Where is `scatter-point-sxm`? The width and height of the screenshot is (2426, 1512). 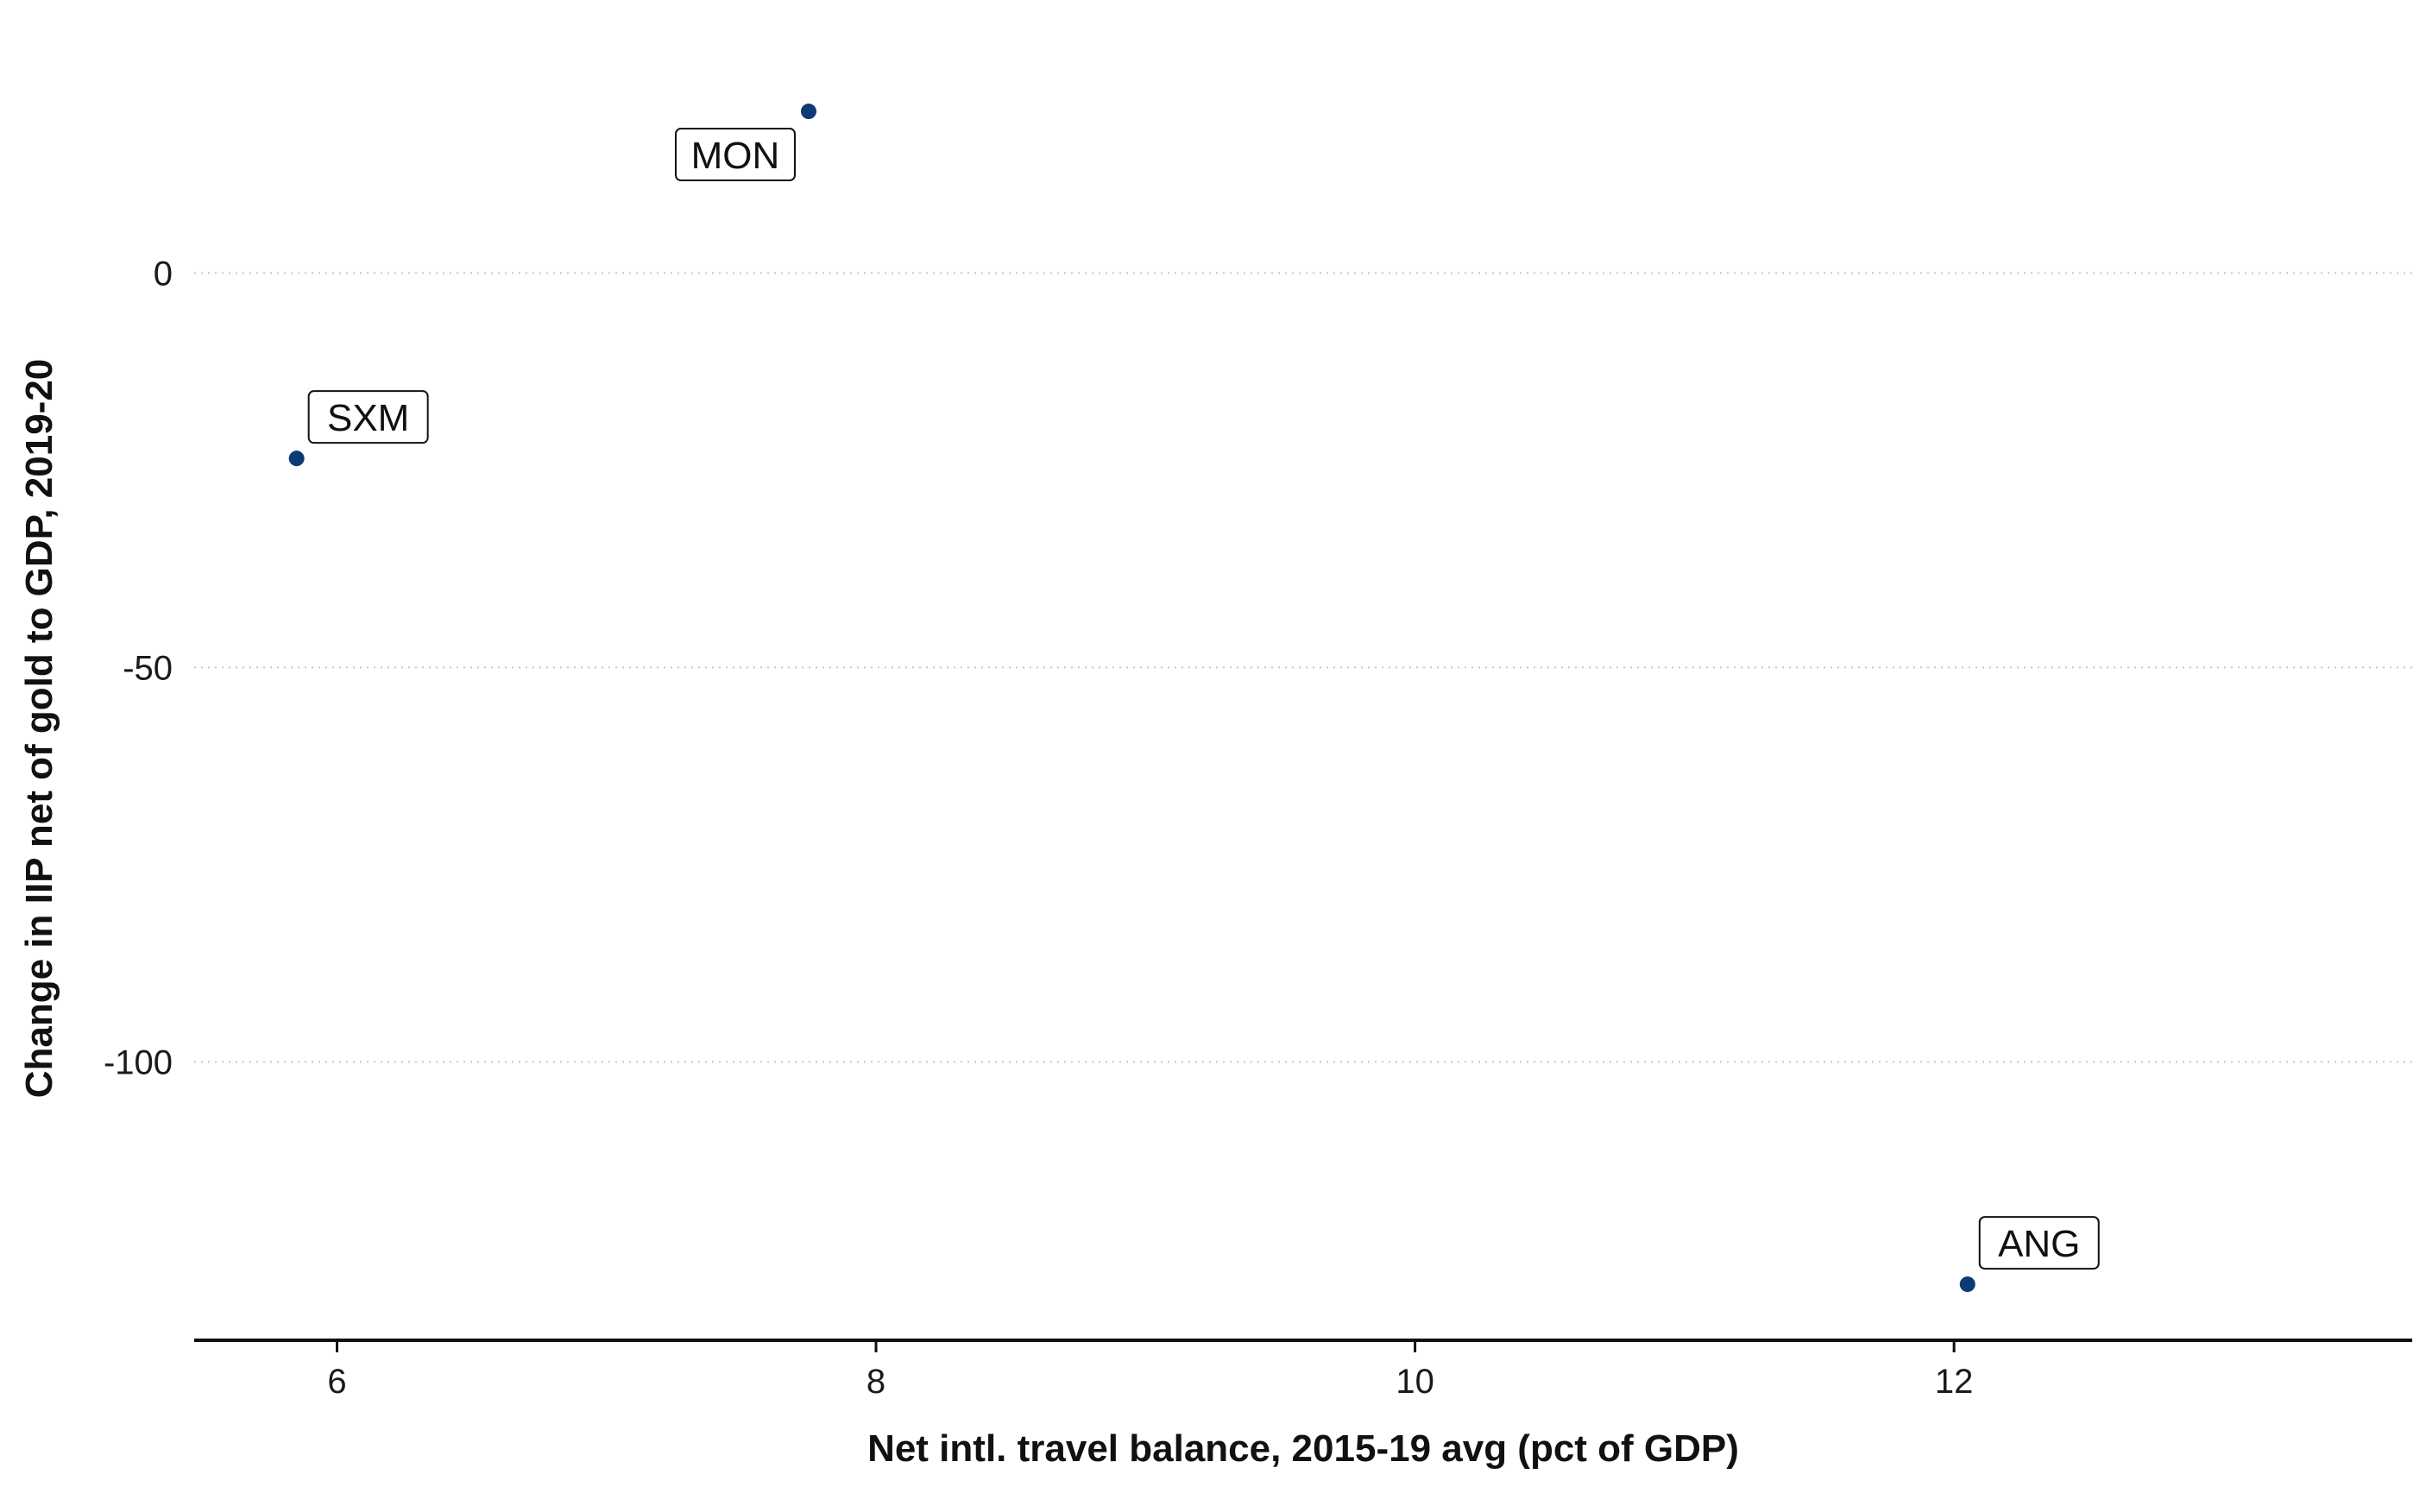
scatter-point-sxm is located at coordinates (296, 459).